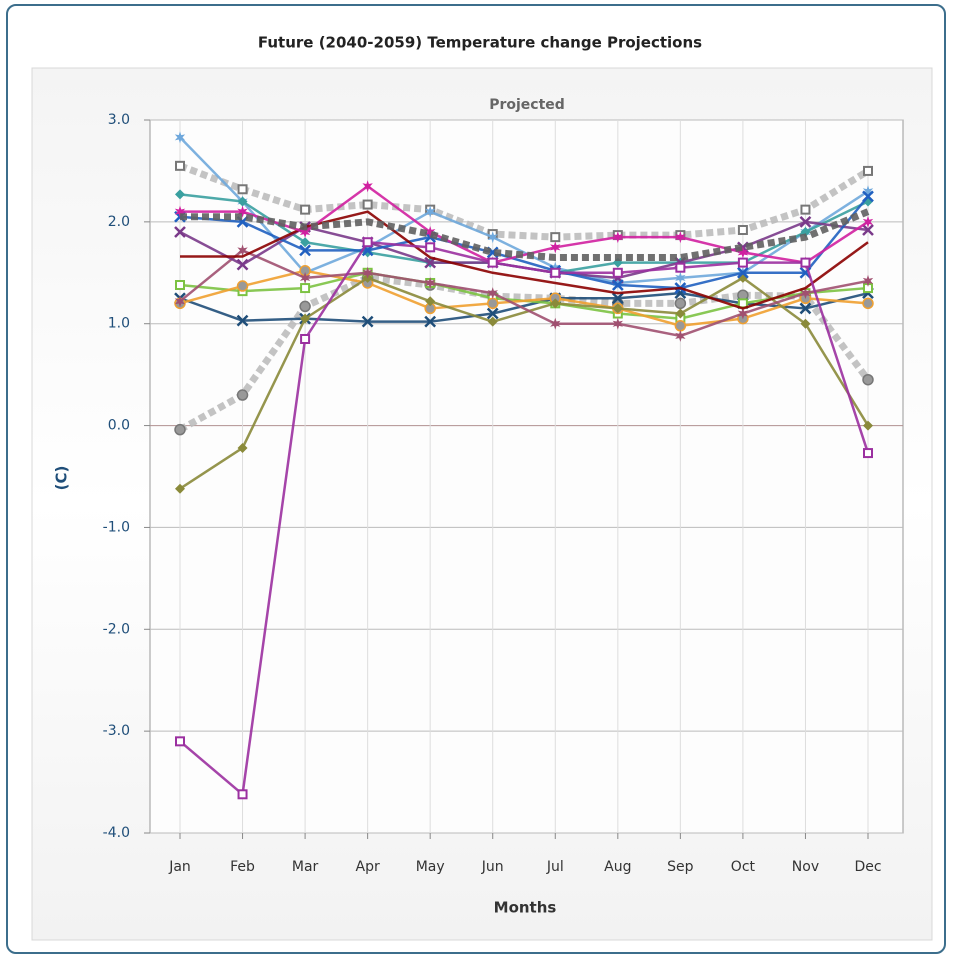  I want to click on subtitle: Projected, so click(527, 105).